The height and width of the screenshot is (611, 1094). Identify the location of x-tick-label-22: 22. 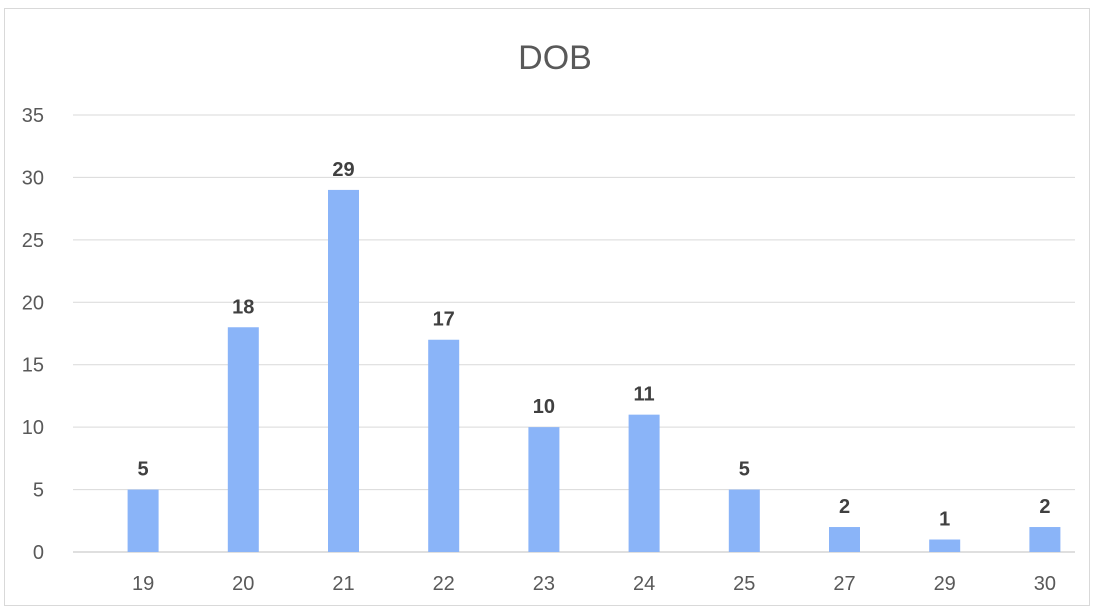
(444, 584).